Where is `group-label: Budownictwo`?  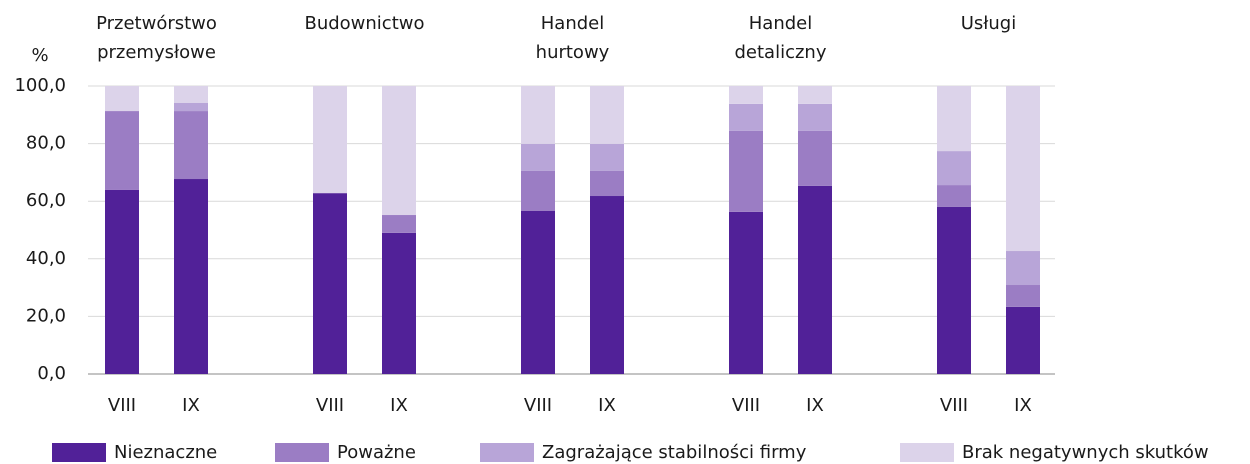 group-label: Budownictwo is located at coordinates (364, 23).